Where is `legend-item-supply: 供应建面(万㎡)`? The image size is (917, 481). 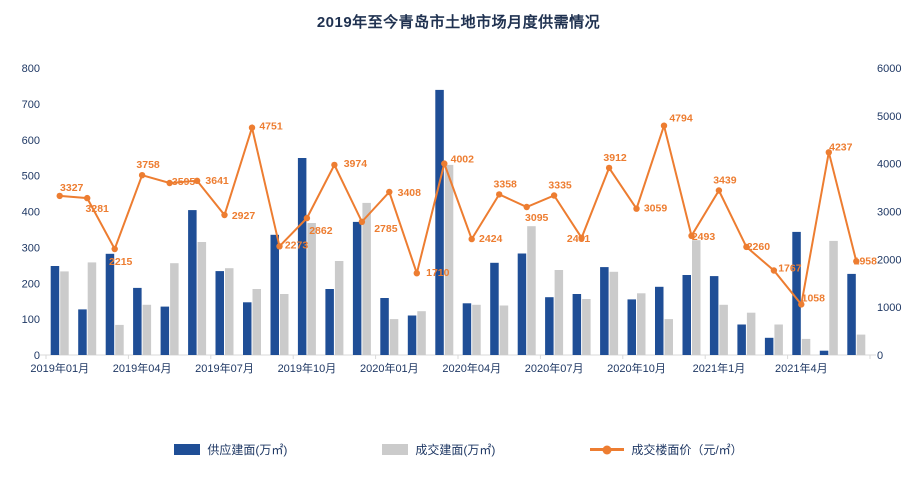 legend-item-supply: 供应建面(万㎡) is located at coordinates (230, 449).